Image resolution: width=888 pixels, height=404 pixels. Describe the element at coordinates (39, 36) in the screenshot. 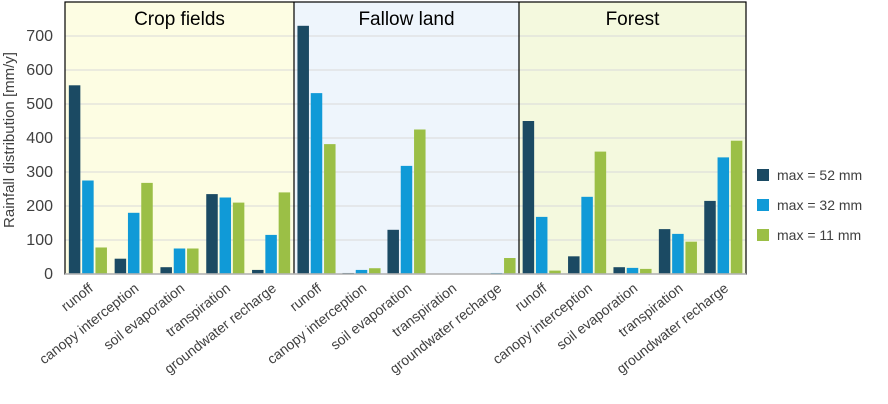

I see `y-tick-label: 700` at that location.